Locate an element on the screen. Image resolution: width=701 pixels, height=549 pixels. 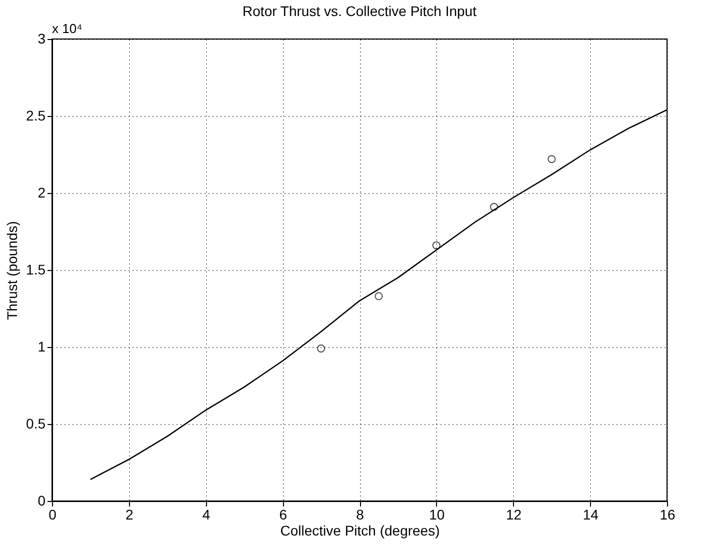
x-tick-label: 8 is located at coordinates (360, 514).